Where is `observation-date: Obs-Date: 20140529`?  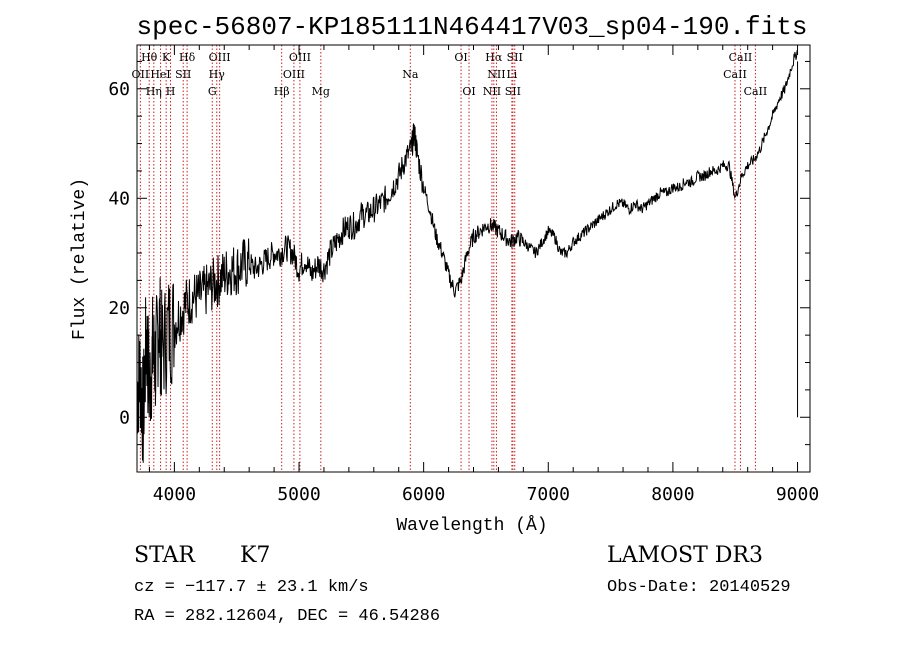 observation-date: Obs-Date: 20140529 is located at coordinates (699, 587).